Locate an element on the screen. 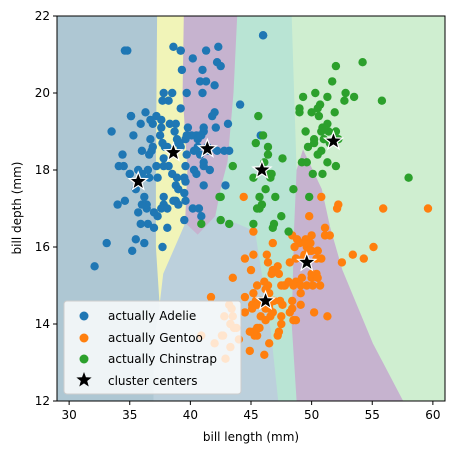  x-axis-ticks: 30 35 40 45 50 55 60 is located at coordinates (251, 411).